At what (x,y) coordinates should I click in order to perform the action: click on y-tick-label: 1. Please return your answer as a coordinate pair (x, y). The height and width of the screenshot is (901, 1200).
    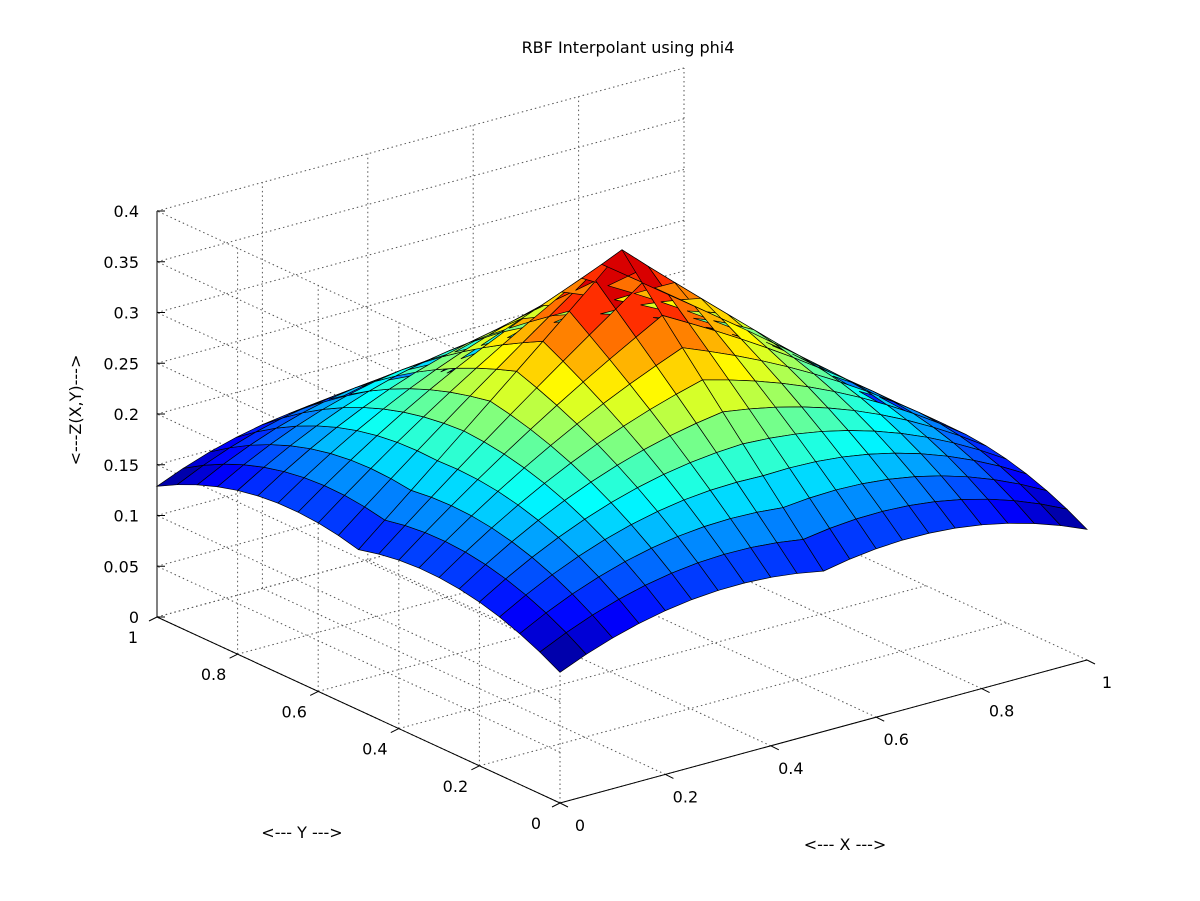
    Looking at the image, I should click on (133, 637).